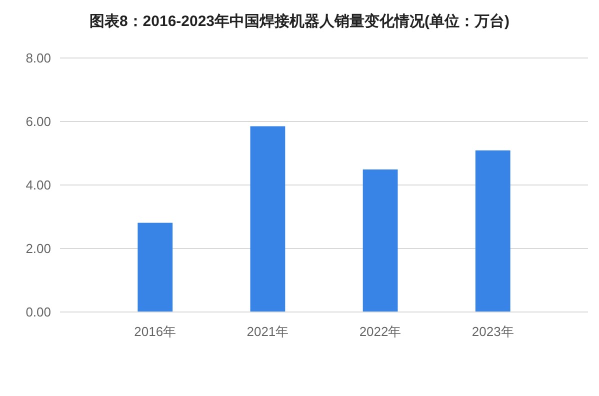  What do you see at coordinates (38, 122) in the screenshot?
I see `y-tick-label: 6.00` at bounding box center [38, 122].